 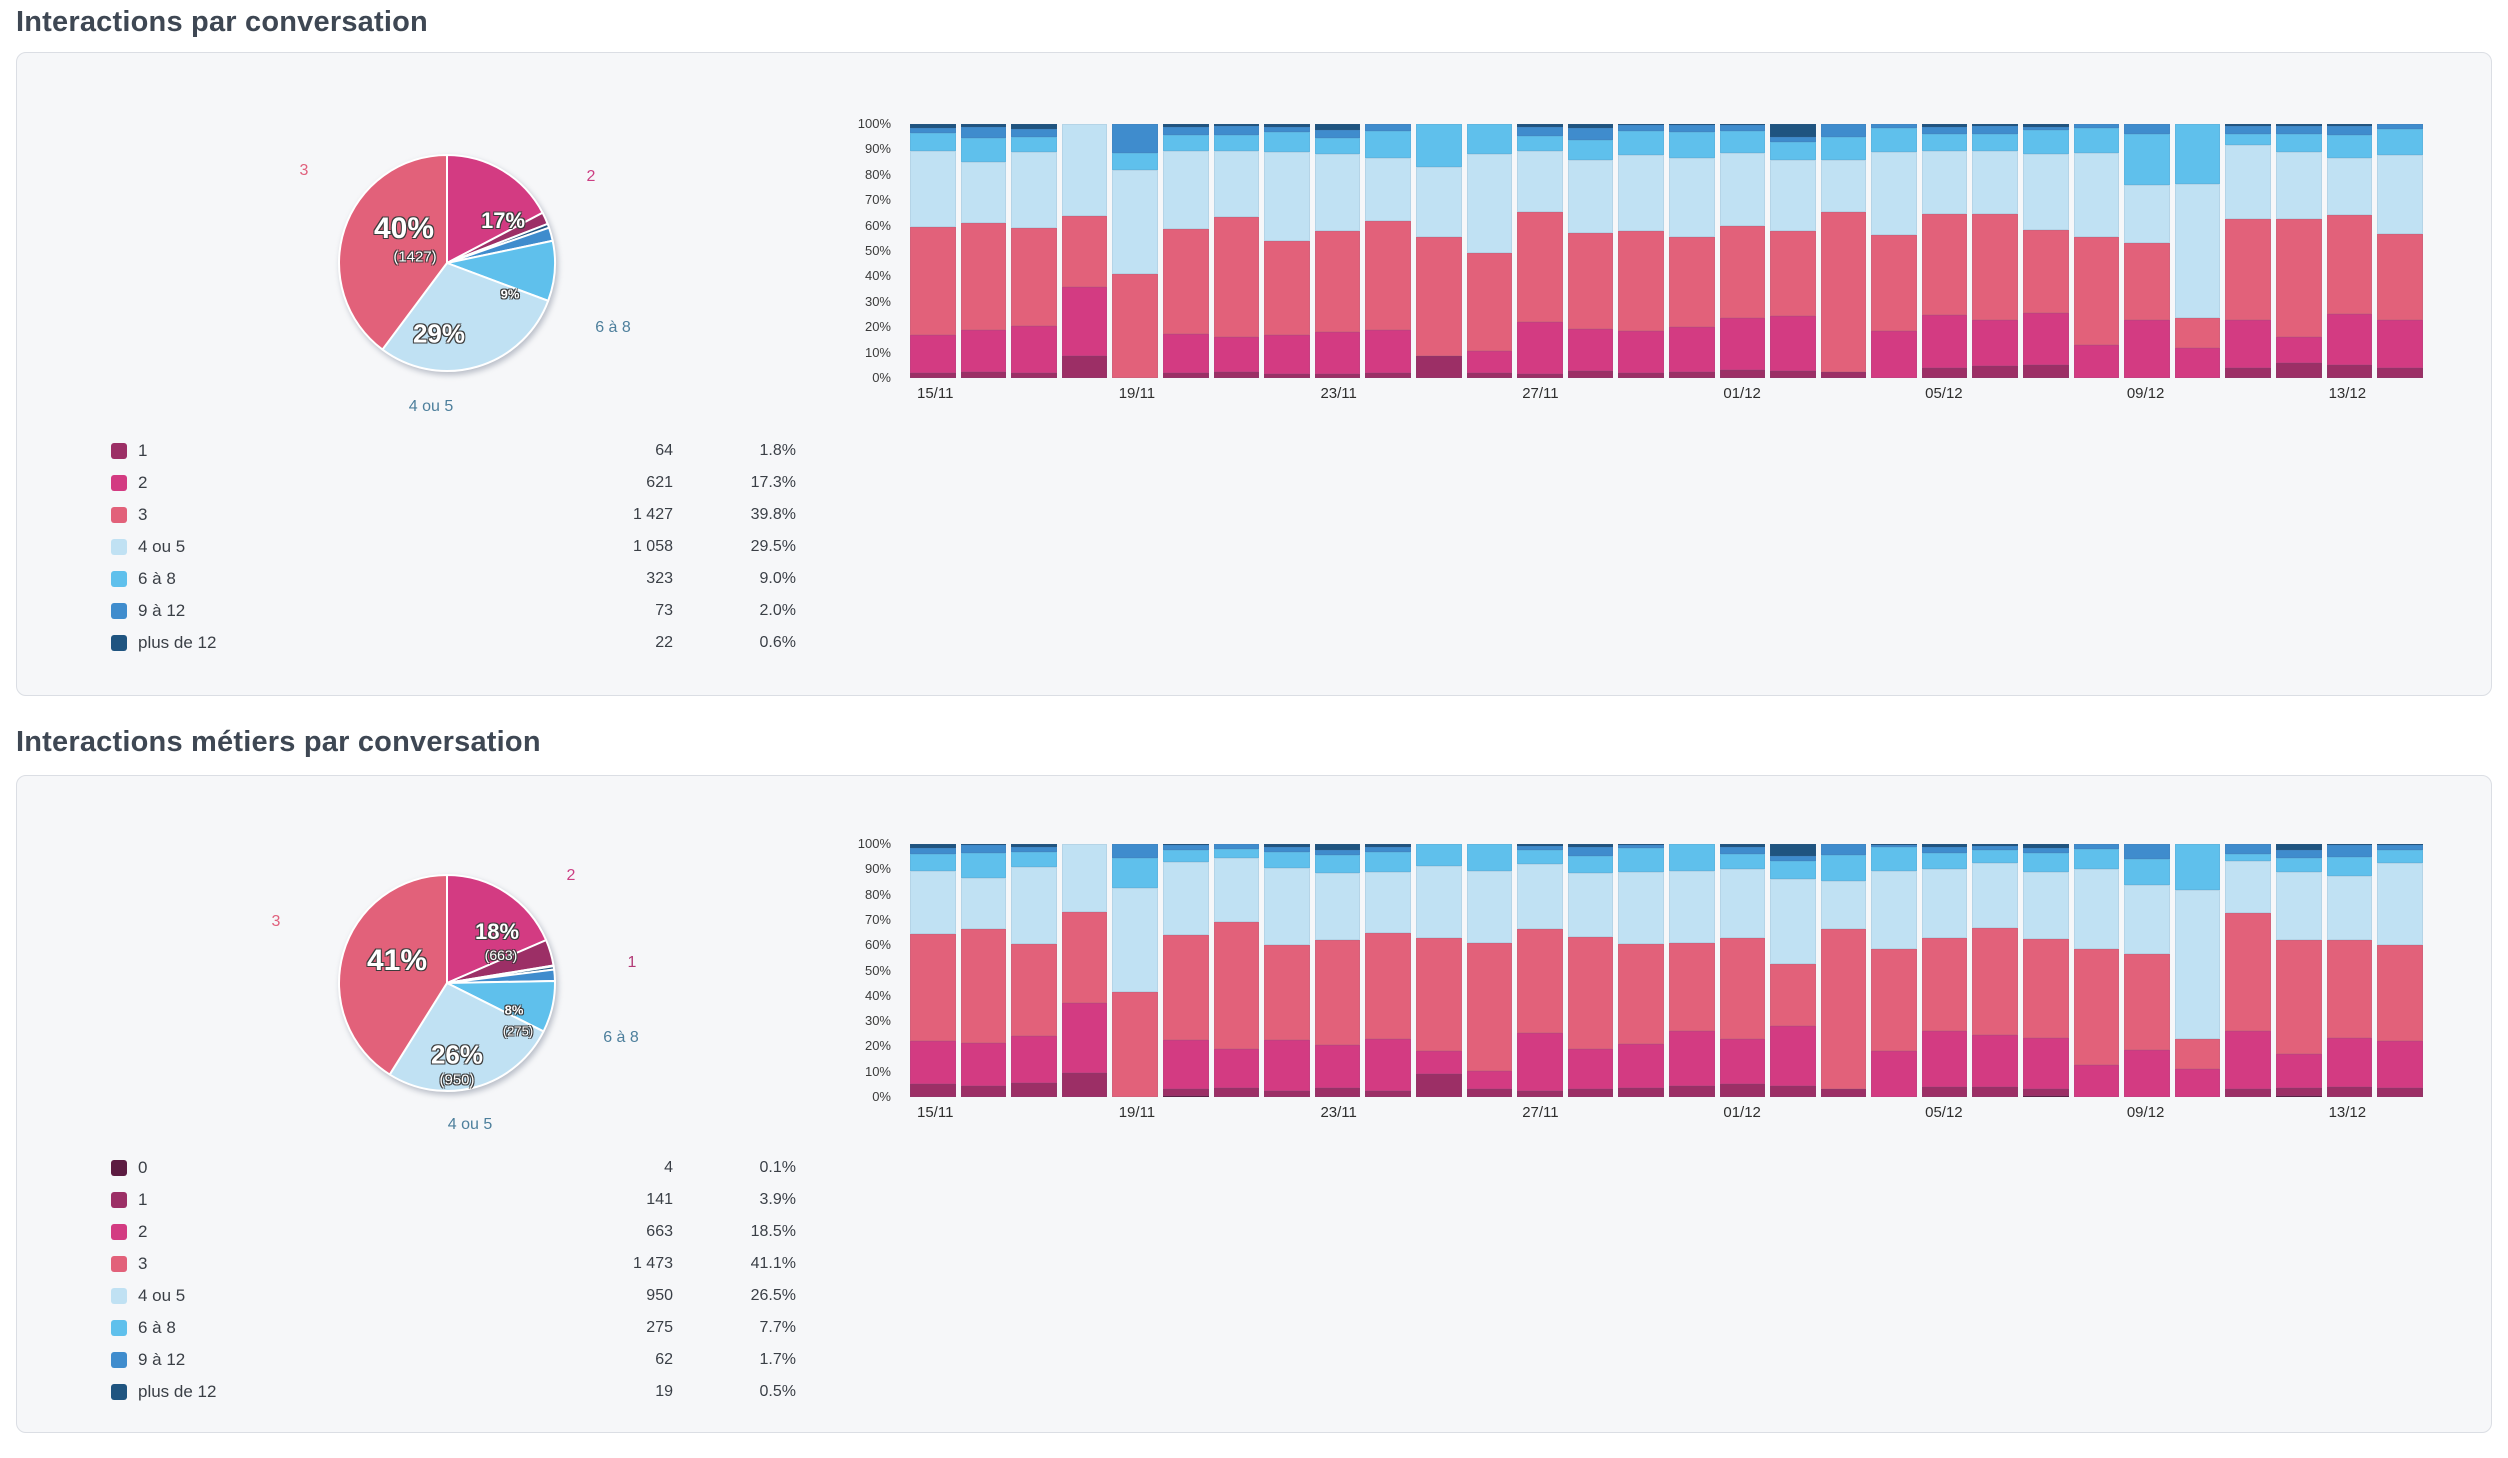 What do you see at coordinates (2400, 251) in the screenshot?
I see `stacked-bar-14/12` at bounding box center [2400, 251].